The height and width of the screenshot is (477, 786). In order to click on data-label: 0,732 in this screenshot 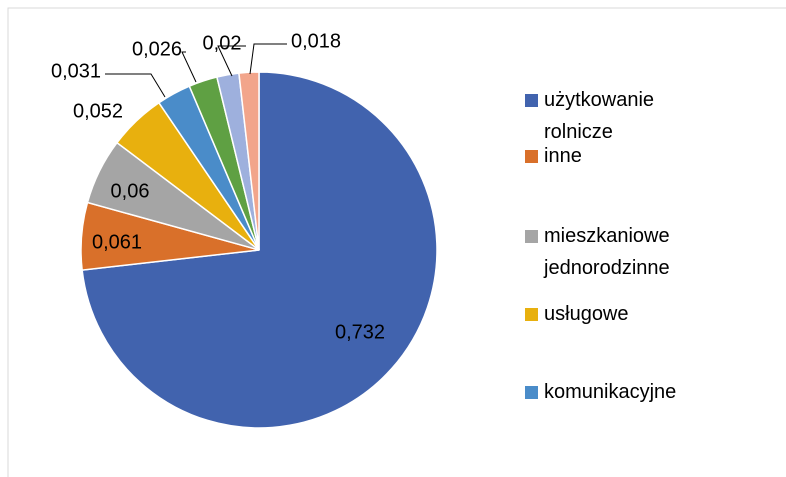, I will do `click(360, 332)`.